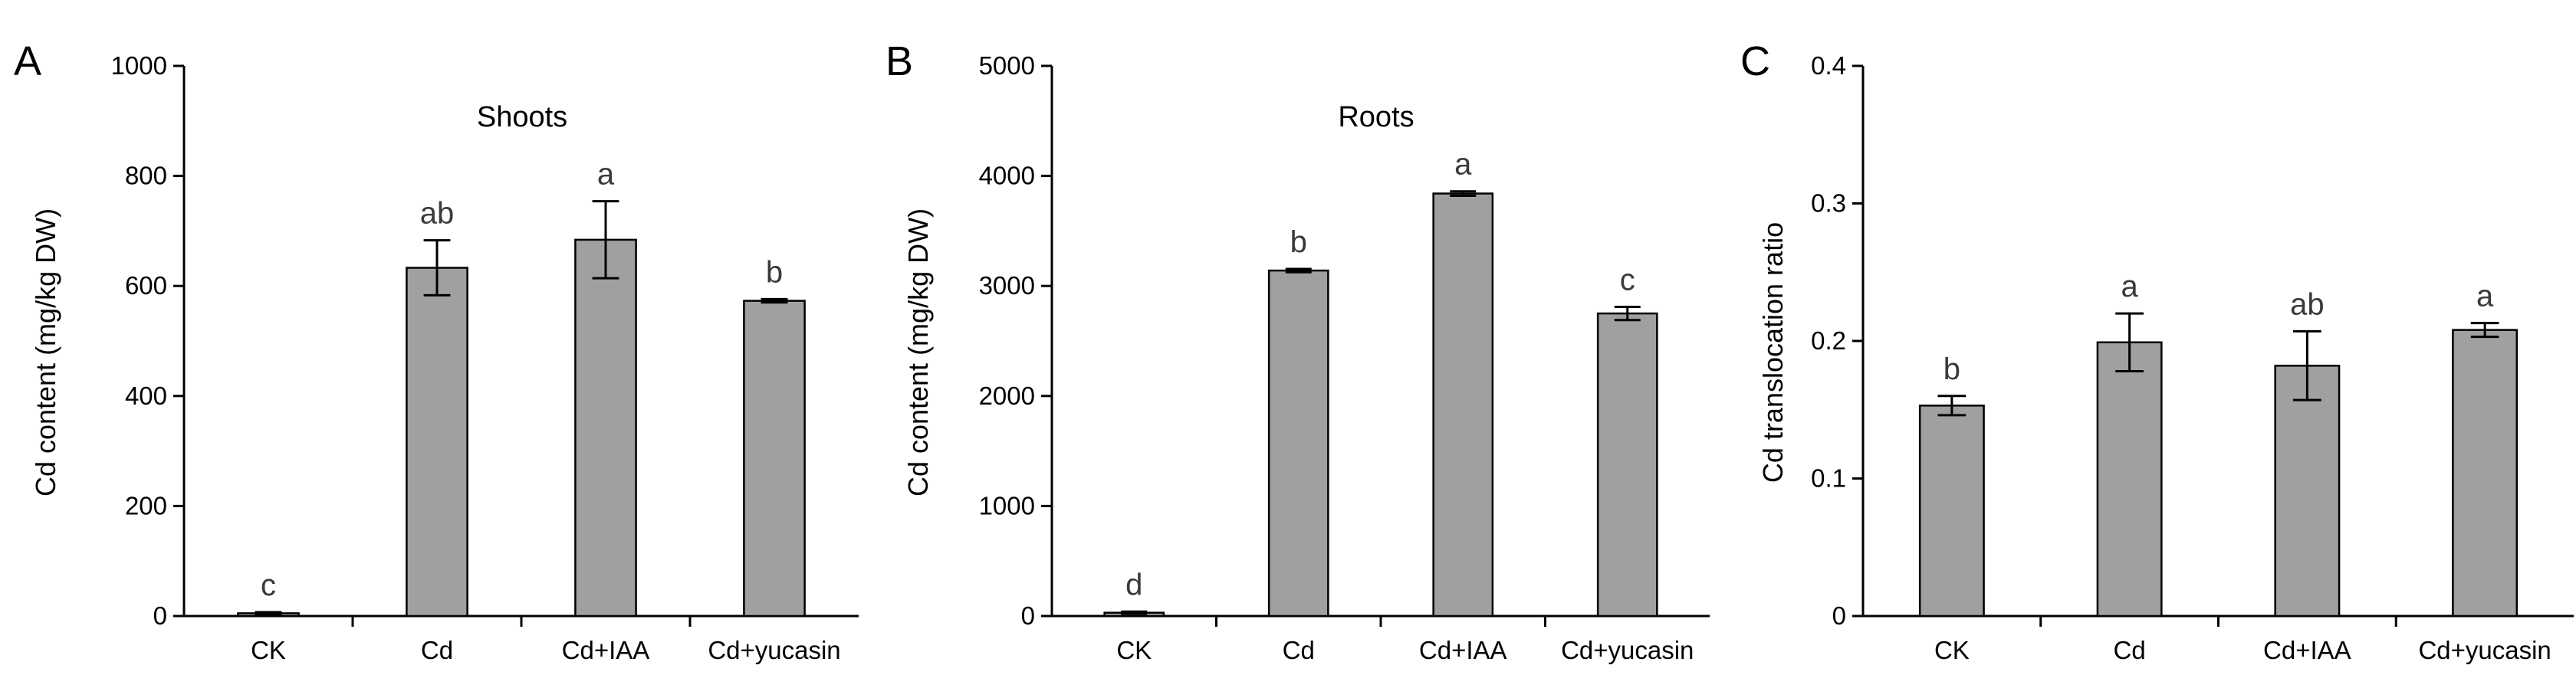  What do you see at coordinates (28, 61) in the screenshot?
I see `panel-letter-a: A` at bounding box center [28, 61].